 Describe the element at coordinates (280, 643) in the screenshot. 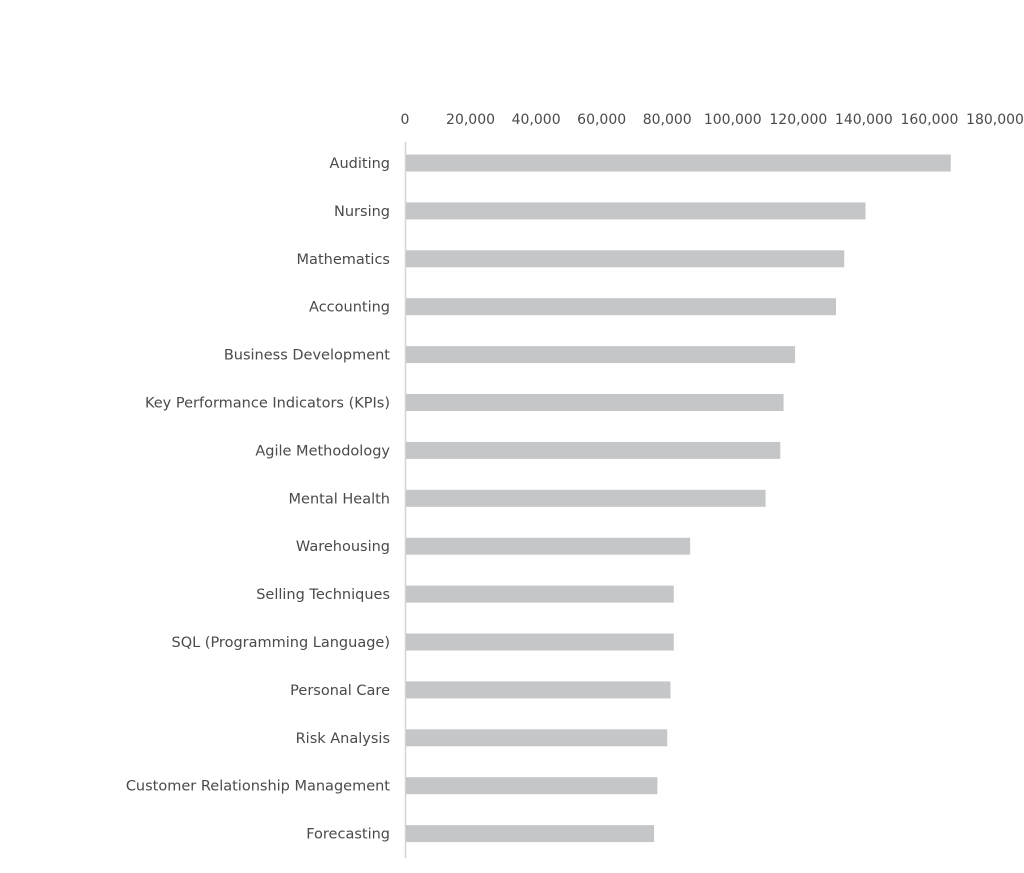

I see `category-label: SQL (Programming Language)` at that location.